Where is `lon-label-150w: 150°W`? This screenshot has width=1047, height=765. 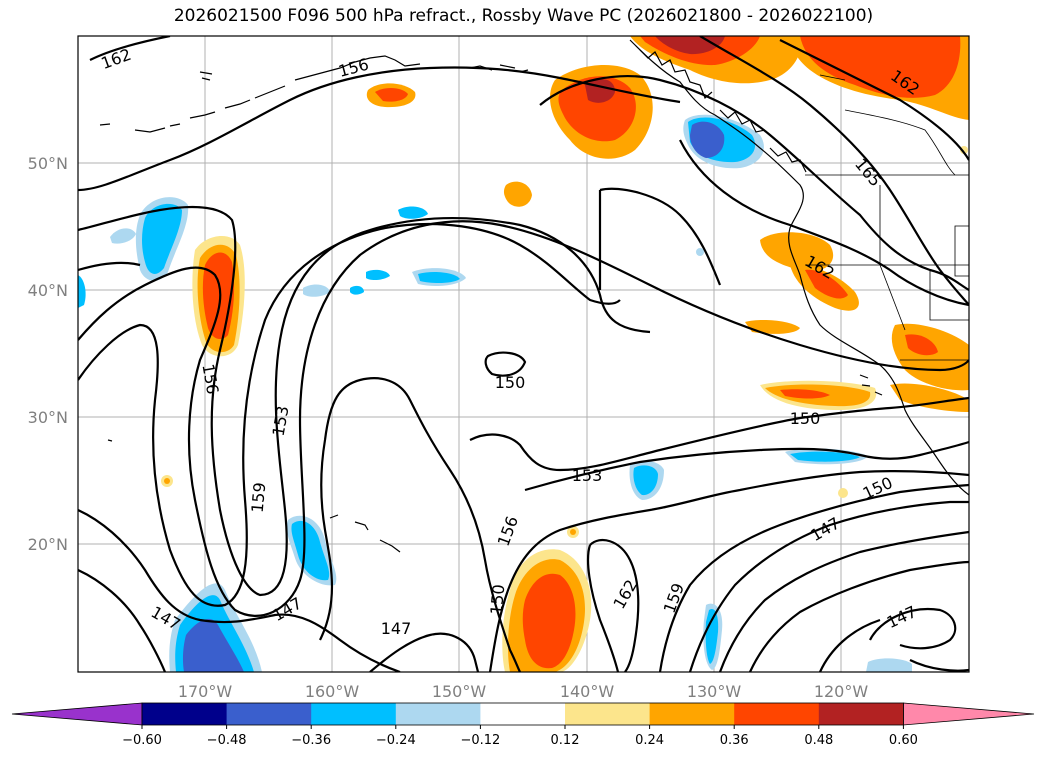
lon-label-150w: 150°W is located at coordinates (459, 691).